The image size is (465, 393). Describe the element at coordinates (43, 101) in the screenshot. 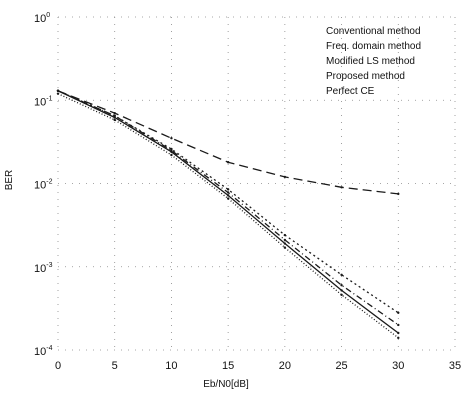

I see `y-tick-label: 10⁻¹` at that location.